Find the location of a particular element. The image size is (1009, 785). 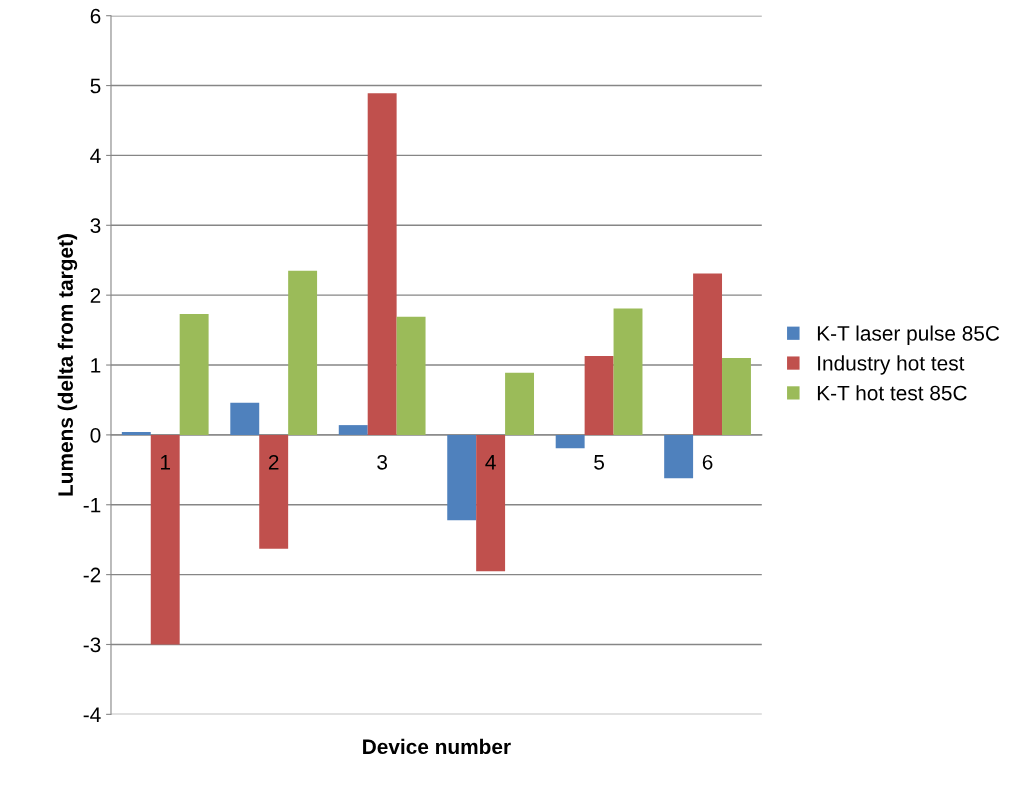

x-axis-title: Device number is located at coordinates (437, 746).